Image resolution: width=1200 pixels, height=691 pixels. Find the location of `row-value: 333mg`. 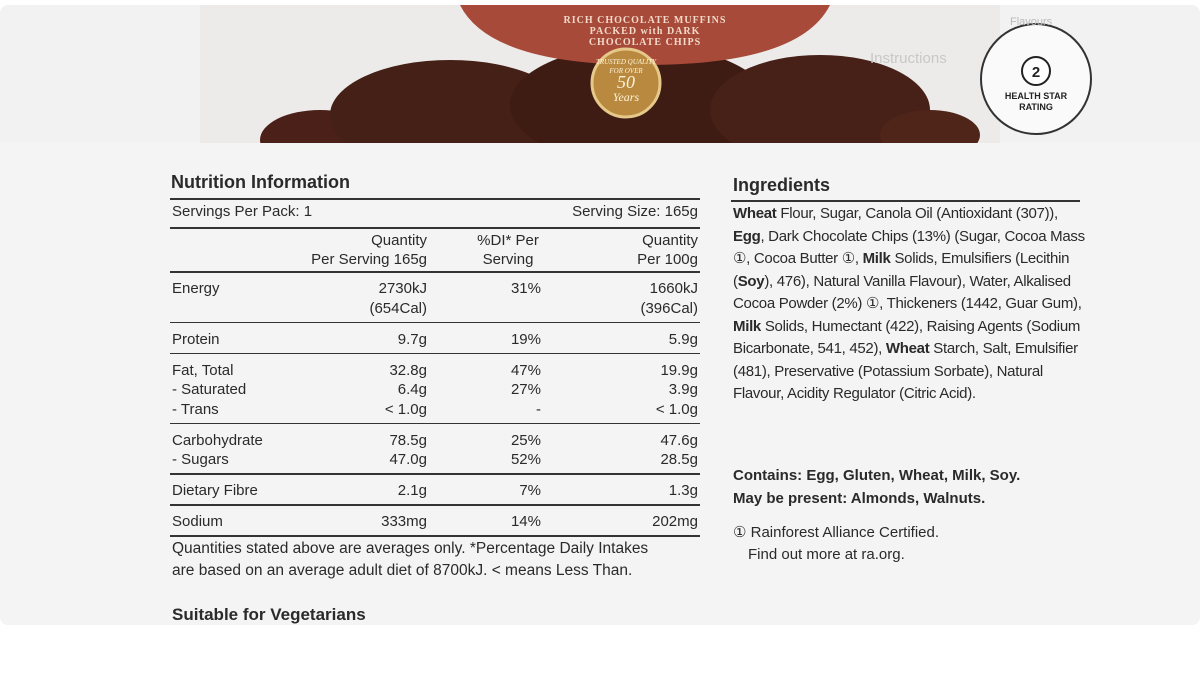

row-value: 333mg is located at coordinates (404, 521).